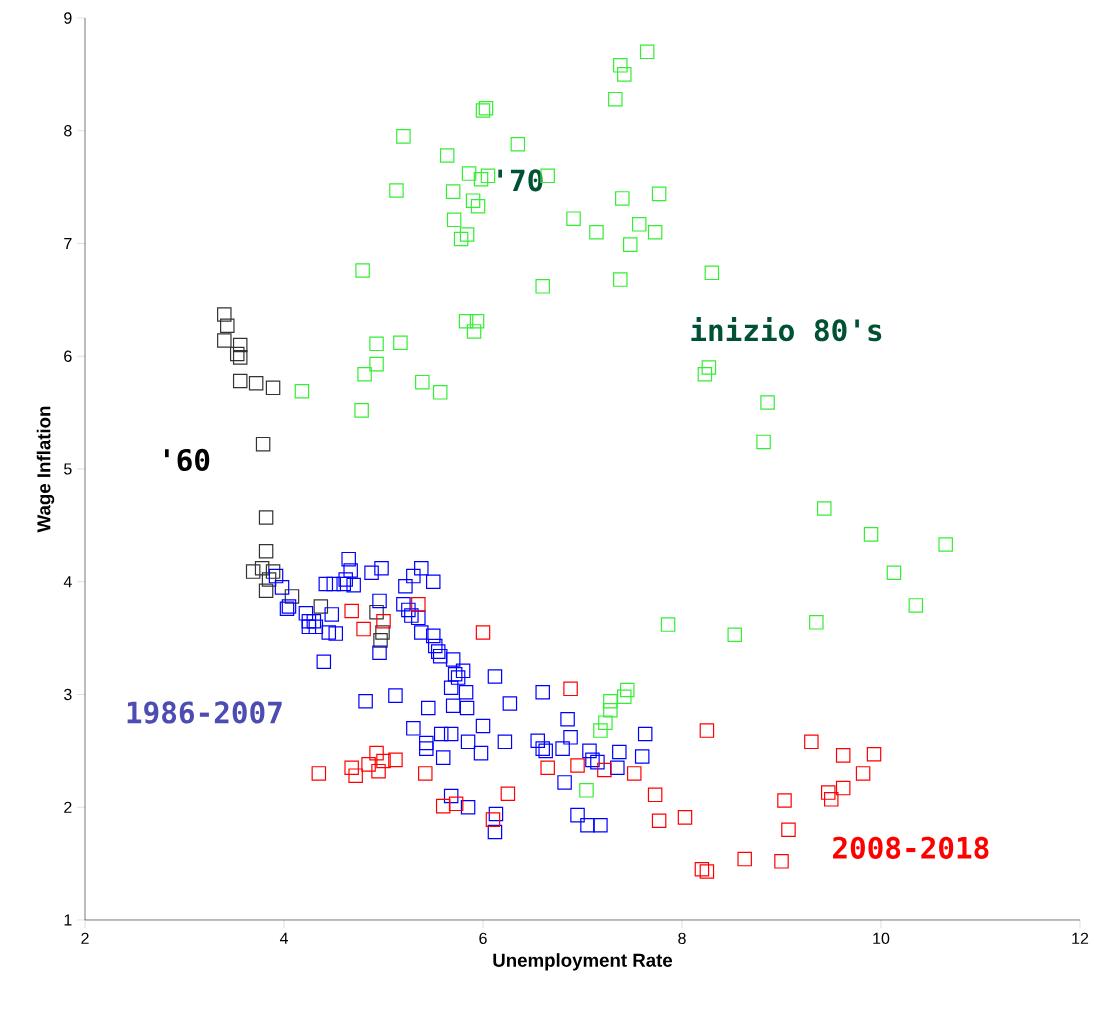 The image size is (1095, 1020). Describe the element at coordinates (583, 962) in the screenshot. I see `x-axis-title: Unemployment Rate` at that location.